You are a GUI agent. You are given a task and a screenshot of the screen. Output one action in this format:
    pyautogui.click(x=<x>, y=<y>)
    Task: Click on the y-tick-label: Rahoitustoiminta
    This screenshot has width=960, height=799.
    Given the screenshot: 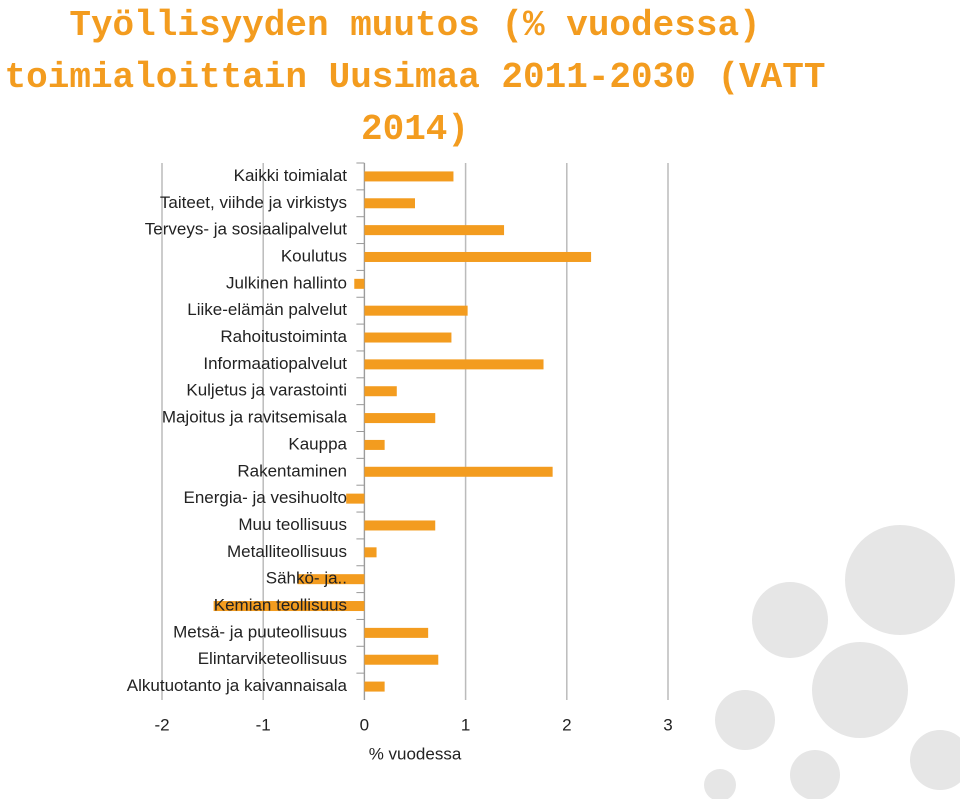 What is the action you would take?
    pyautogui.click(x=283, y=336)
    